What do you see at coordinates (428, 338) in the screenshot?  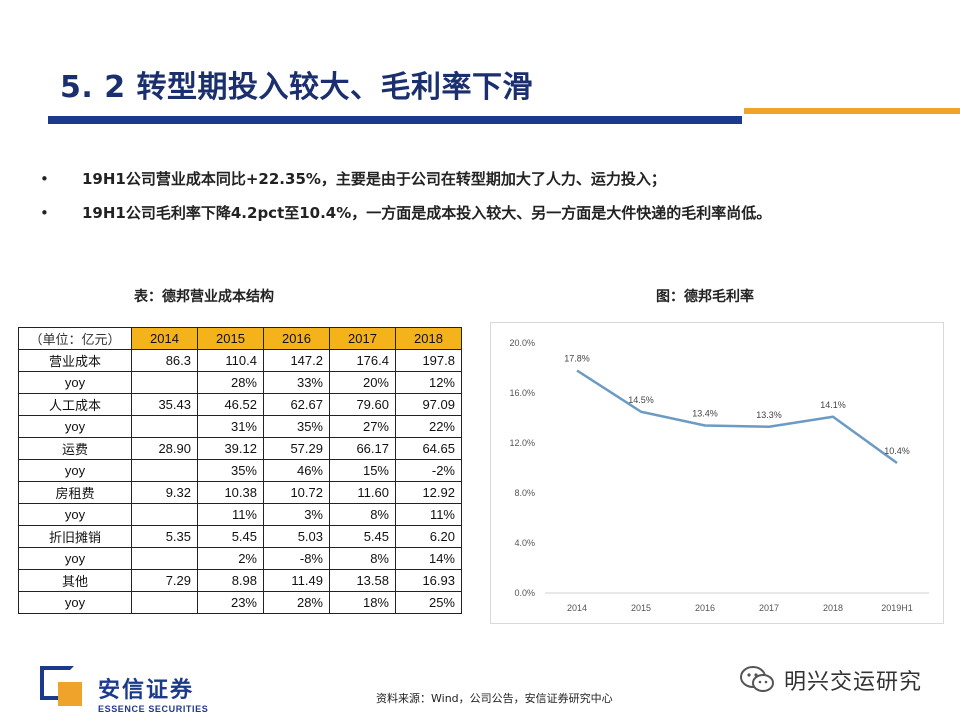 I see `year-header: 2018` at bounding box center [428, 338].